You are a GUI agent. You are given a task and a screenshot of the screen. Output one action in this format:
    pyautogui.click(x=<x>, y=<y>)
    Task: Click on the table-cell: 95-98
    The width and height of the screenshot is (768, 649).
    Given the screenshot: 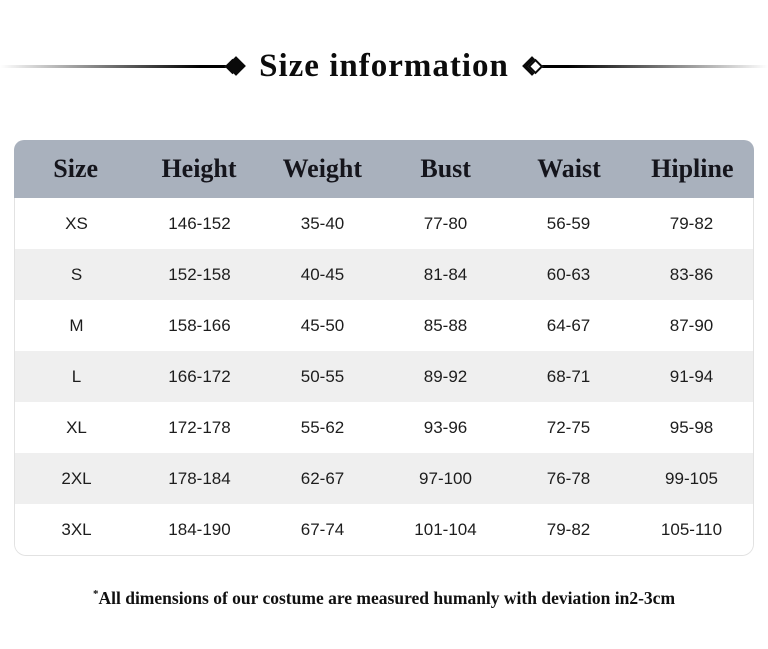 What is the action you would take?
    pyautogui.click(x=691, y=427)
    